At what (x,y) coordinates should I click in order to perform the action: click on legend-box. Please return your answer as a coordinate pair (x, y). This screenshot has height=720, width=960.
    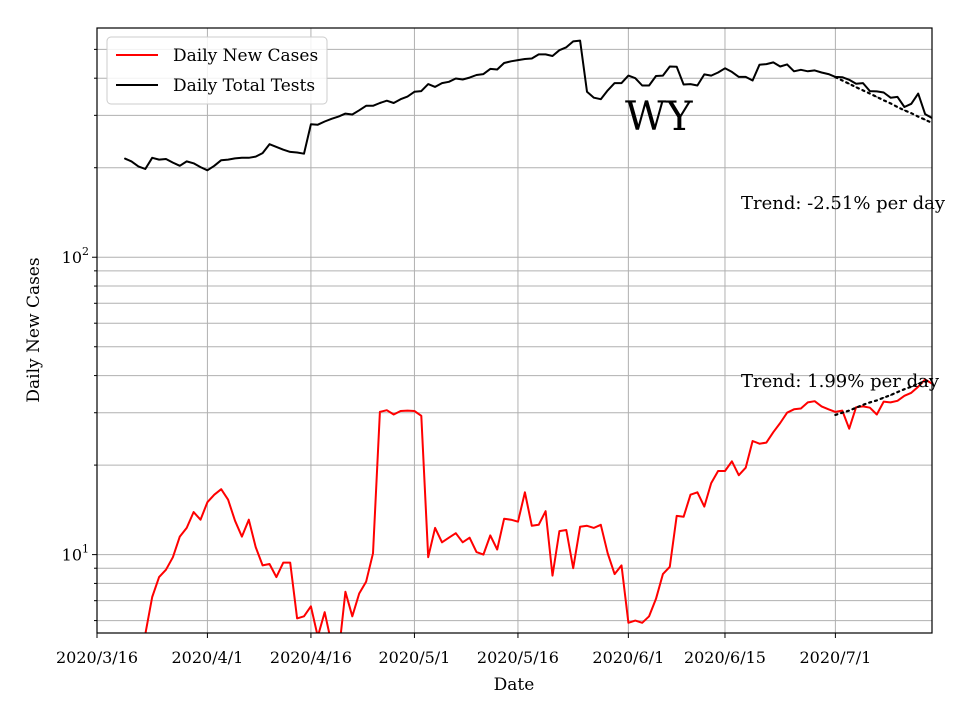
    Looking at the image, I should click on (217, 70).